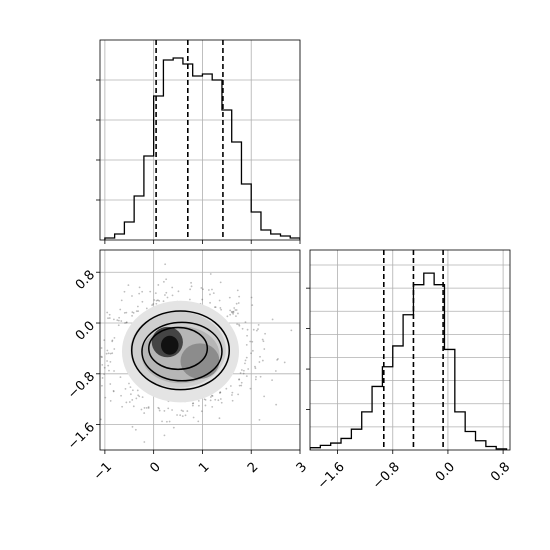 The width and height of the screenshot is (550, 550). I want to click on param2-marginal-histogram-steps, so click(409, 361).